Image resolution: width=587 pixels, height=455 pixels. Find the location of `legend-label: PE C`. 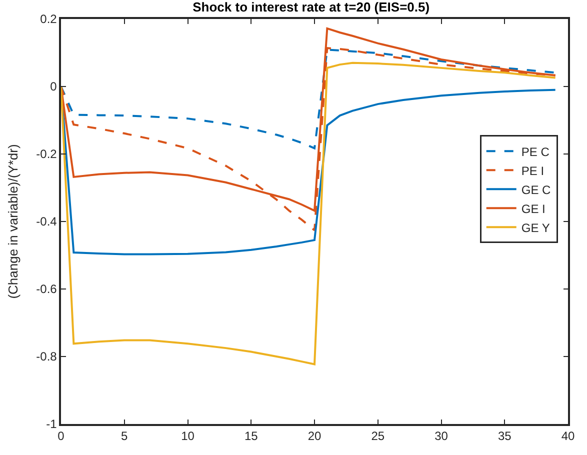

legend-label: PE C is located at coordinates (535, 151).